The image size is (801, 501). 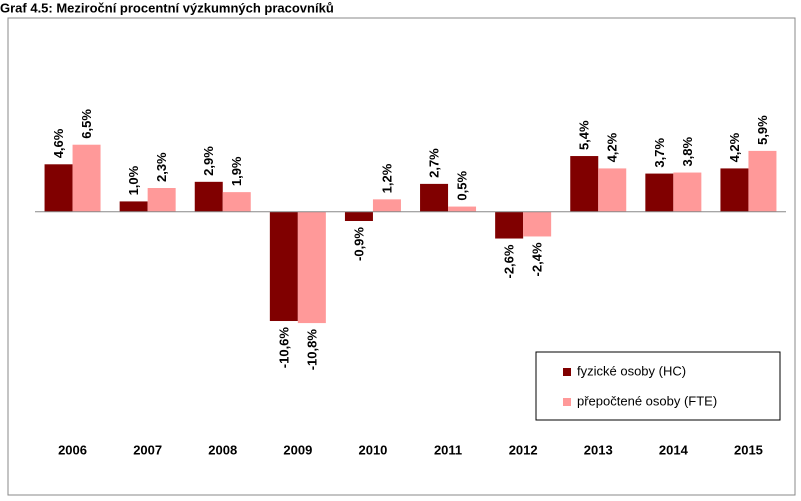 What do you see at coordinates (448, 449) in the screenshot?
I see `x-tick-label: 2011` at bounding box center [448, 449].